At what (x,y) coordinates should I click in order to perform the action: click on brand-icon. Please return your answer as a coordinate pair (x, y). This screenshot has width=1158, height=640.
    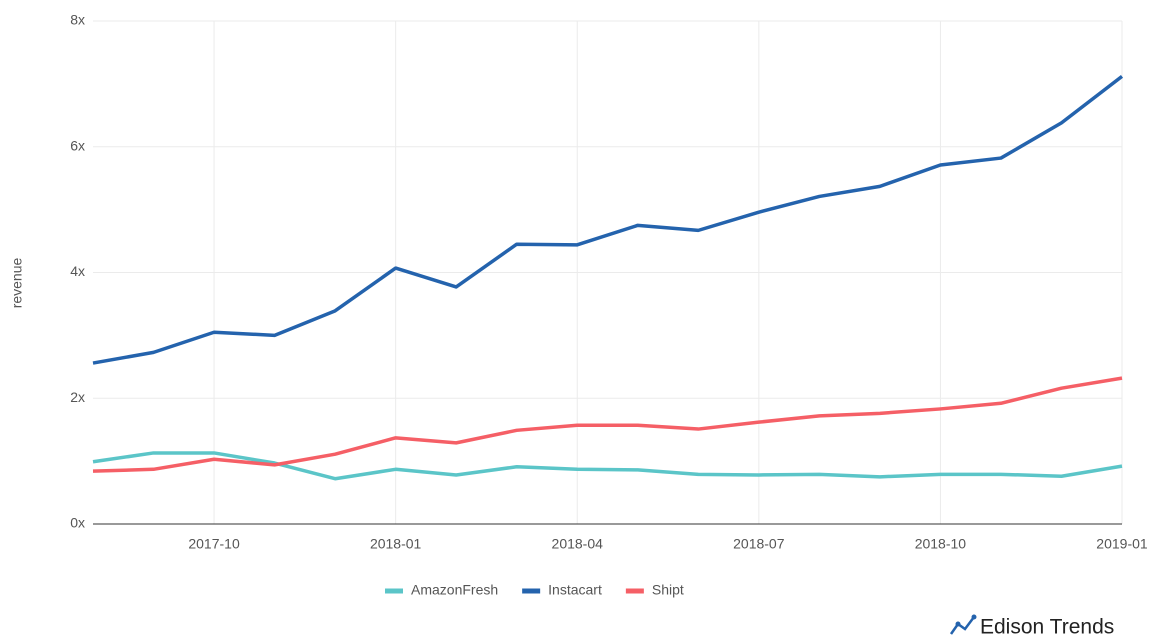
    Looking at the image, I should click on (962, 625).